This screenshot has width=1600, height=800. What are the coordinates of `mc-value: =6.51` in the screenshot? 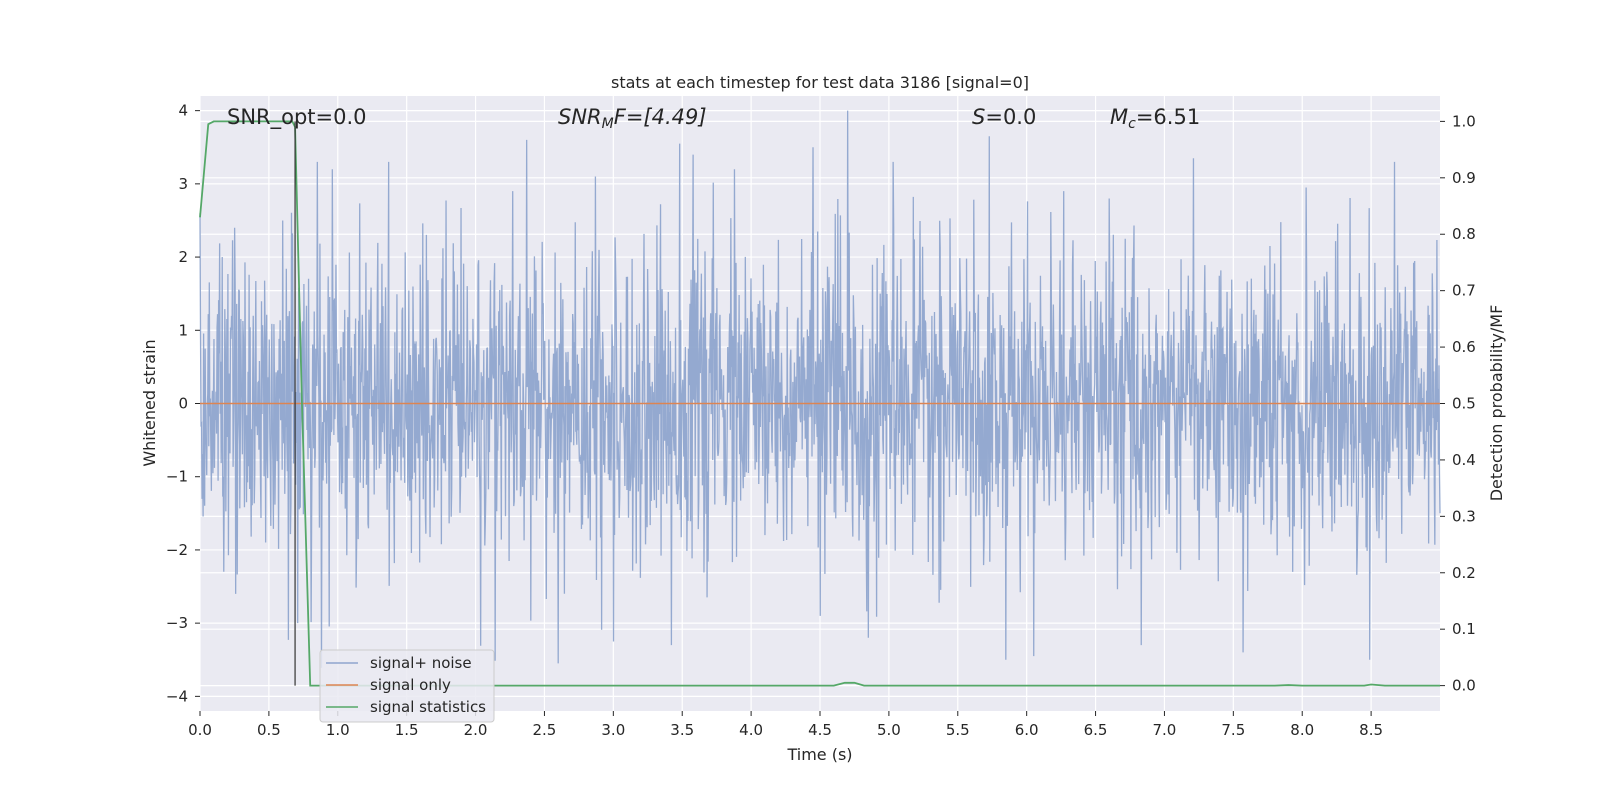 It's located at (1168, 117).